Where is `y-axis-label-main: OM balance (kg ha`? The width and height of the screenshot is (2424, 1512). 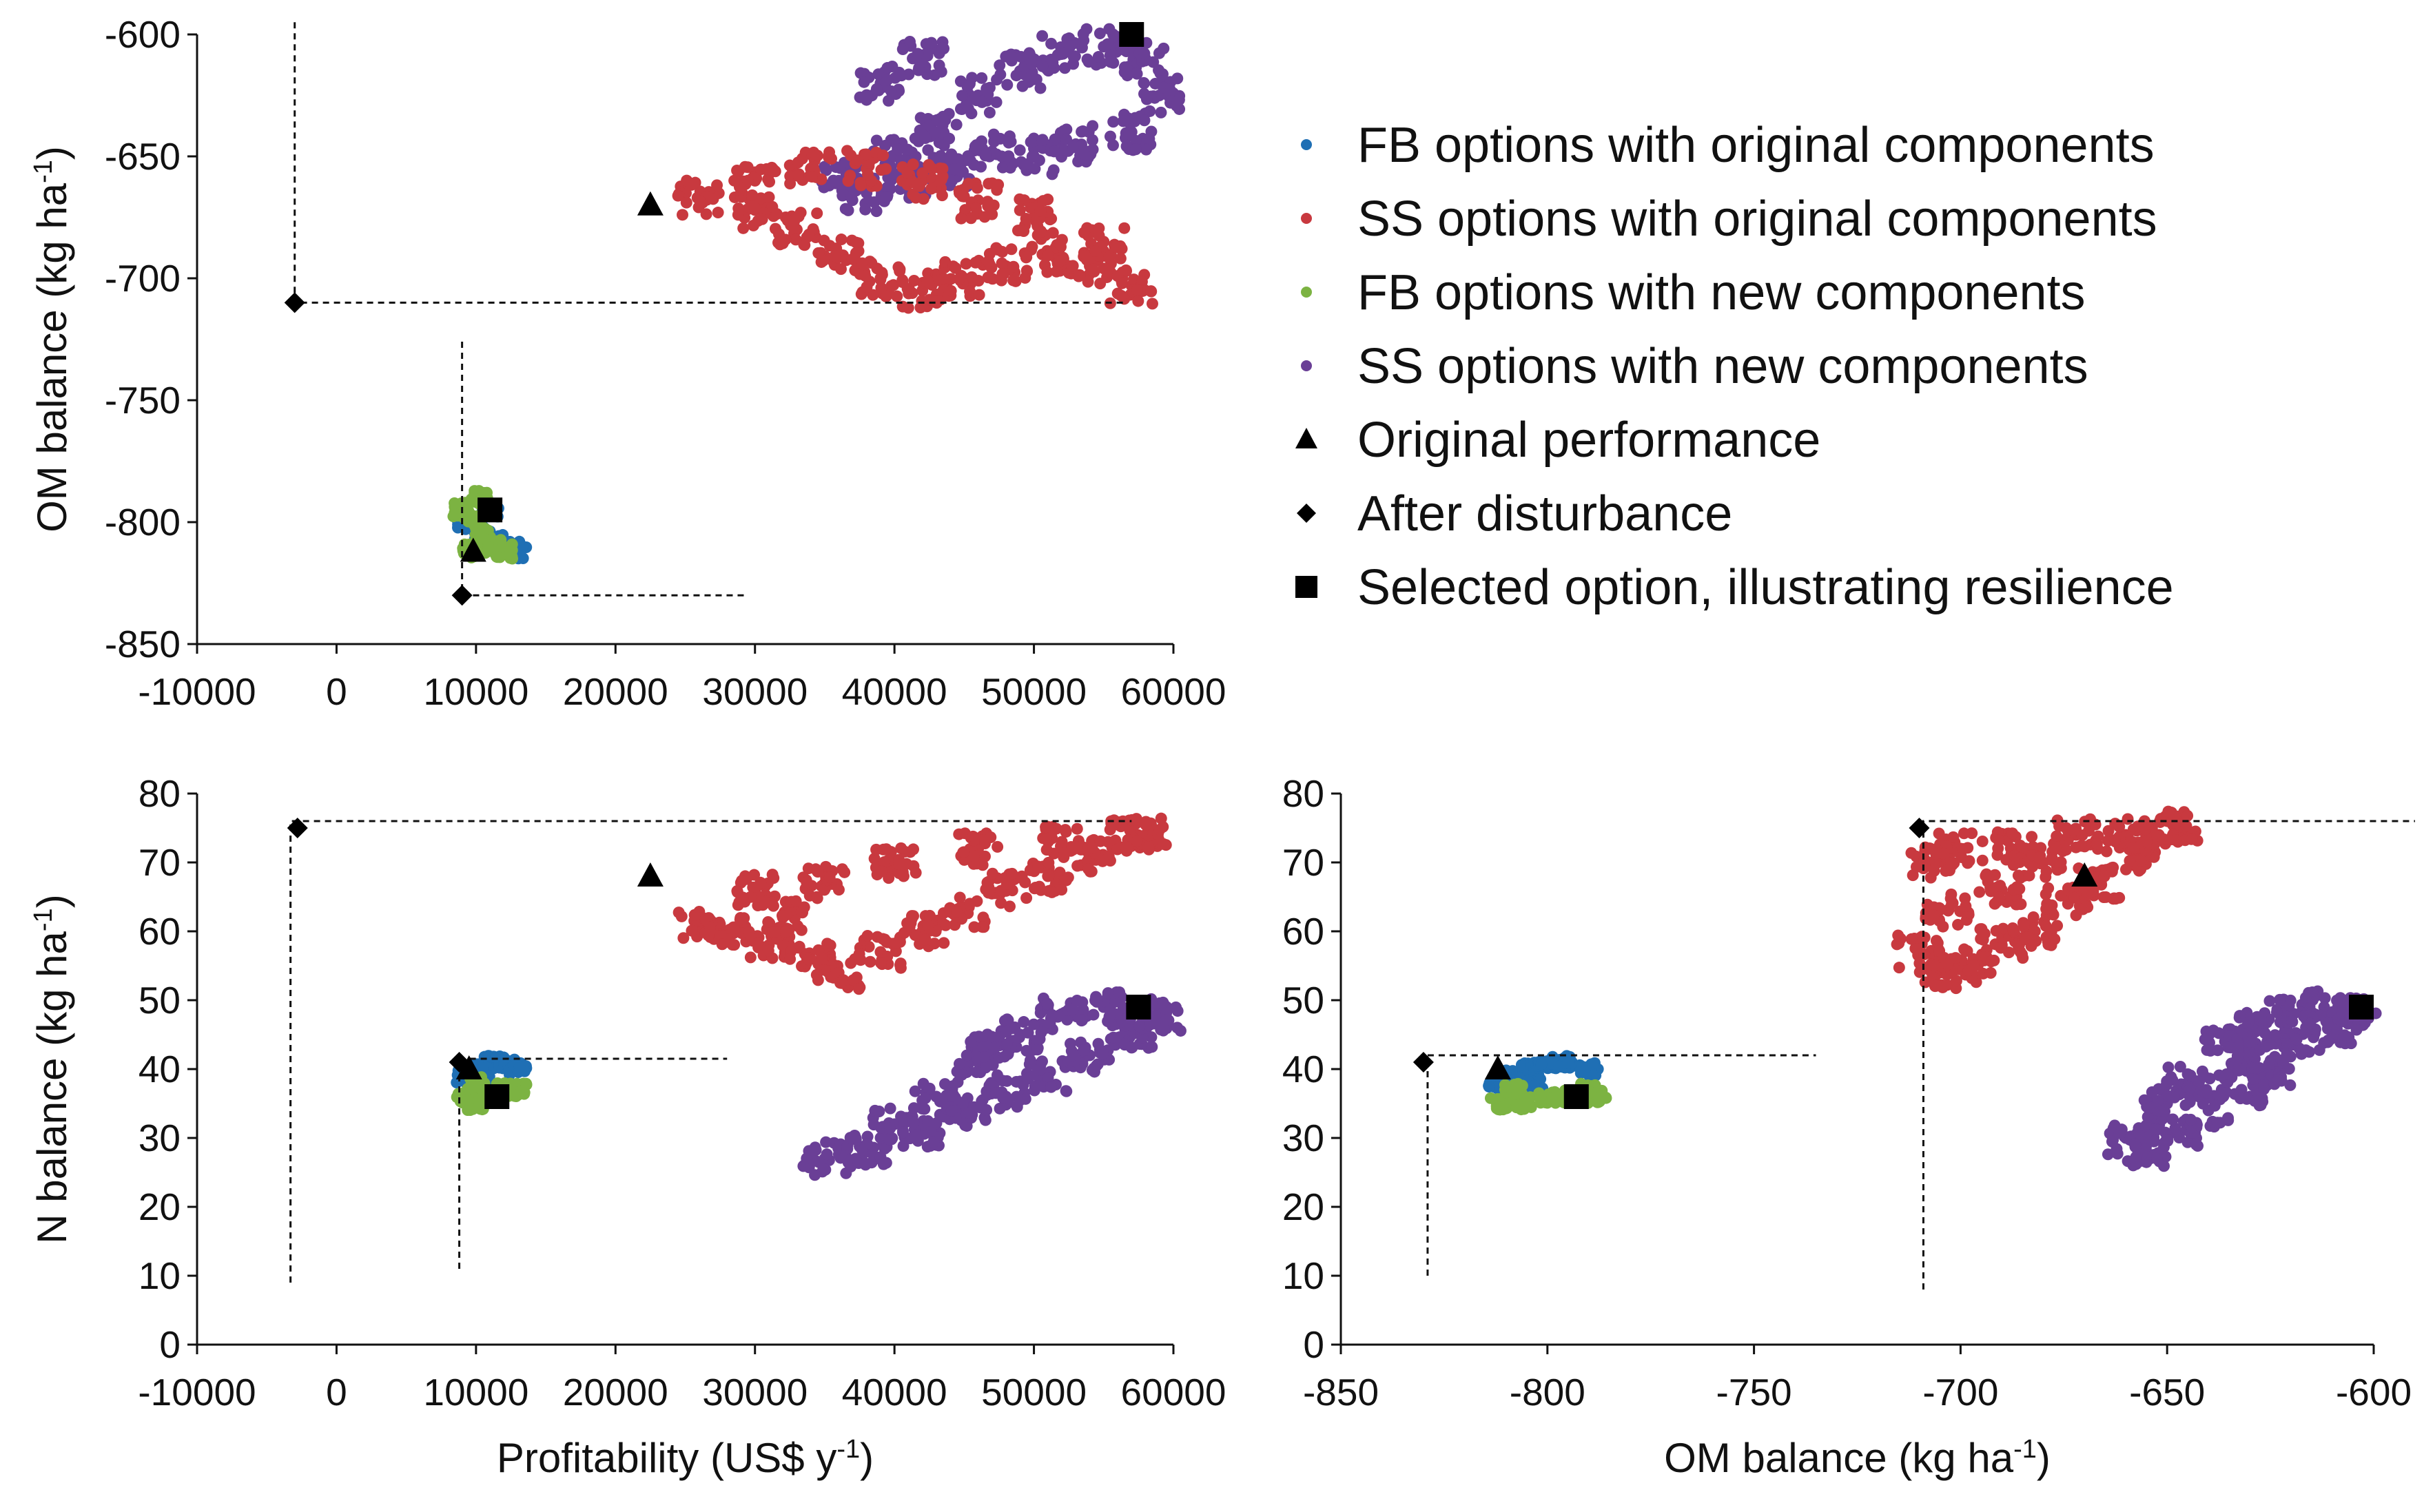 y-axis-label-main: OM balance (kg ha is located at coordinates (52, 357).